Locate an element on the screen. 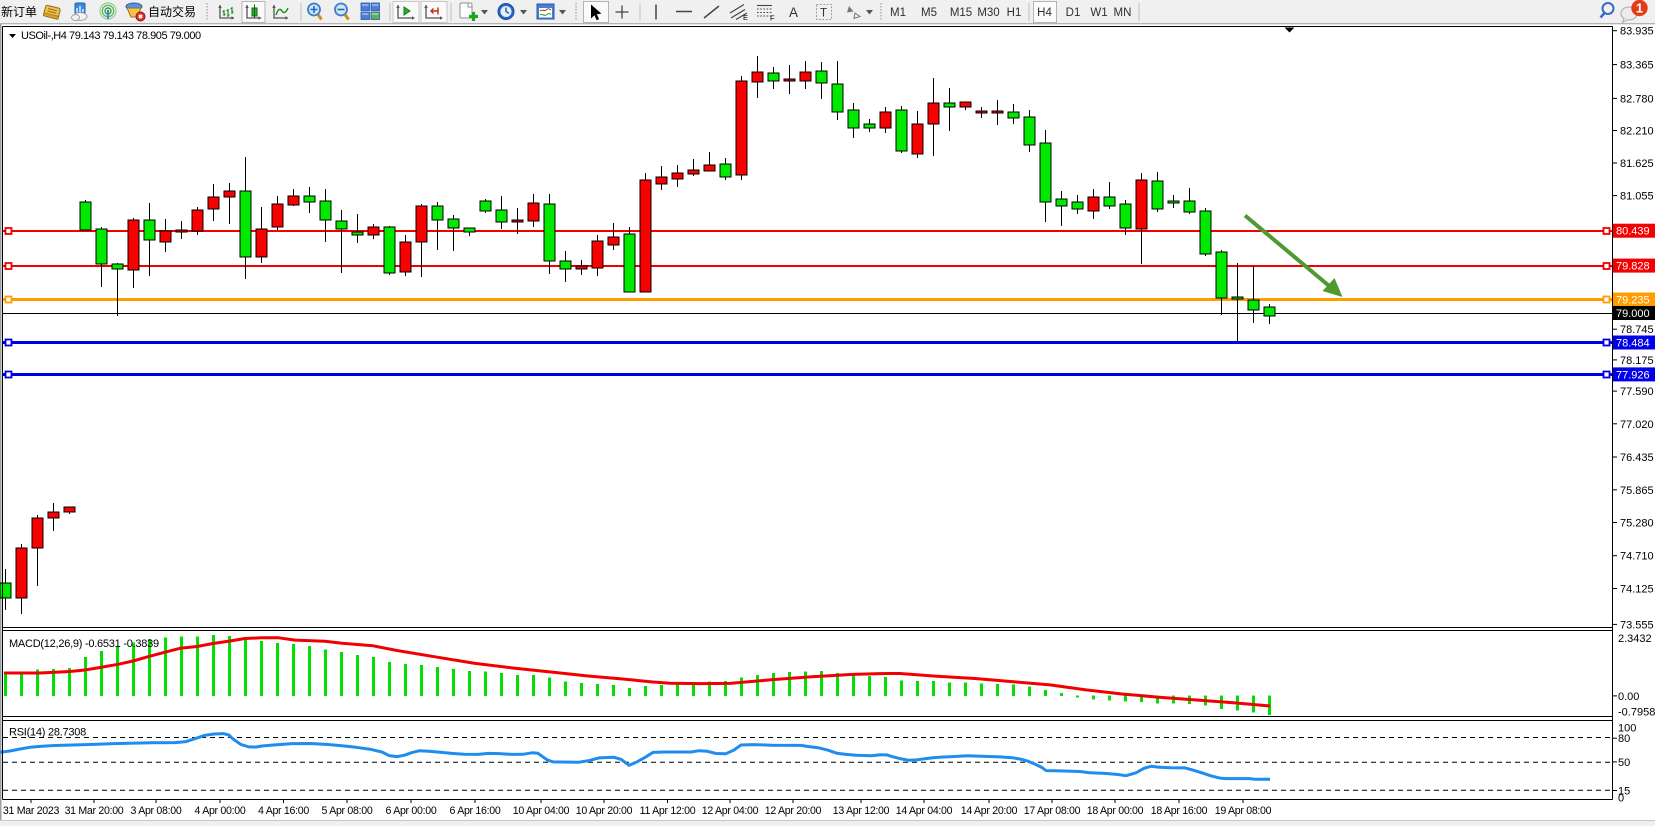 The image size is (1655, 826). svg-text: 10 Apr 20:00 is located at coordinates (604, 811).